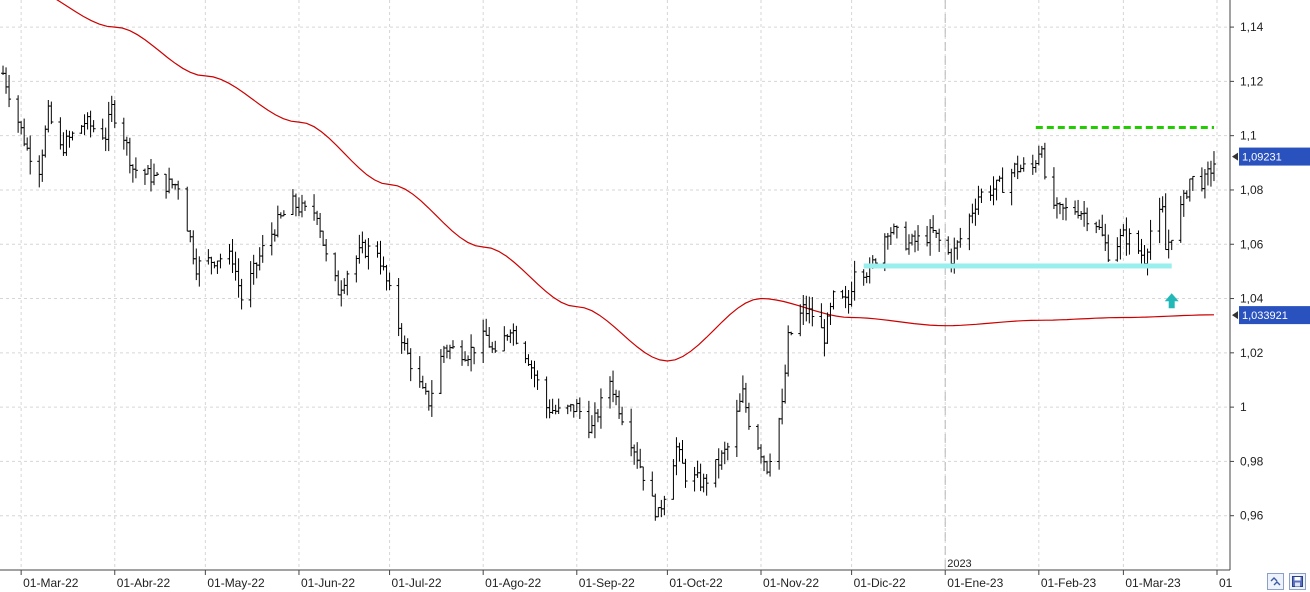  Describe the element at coordinates (791, 583) in the screenshot. I see `x-tick-label: 01-Nov-22` at that location.